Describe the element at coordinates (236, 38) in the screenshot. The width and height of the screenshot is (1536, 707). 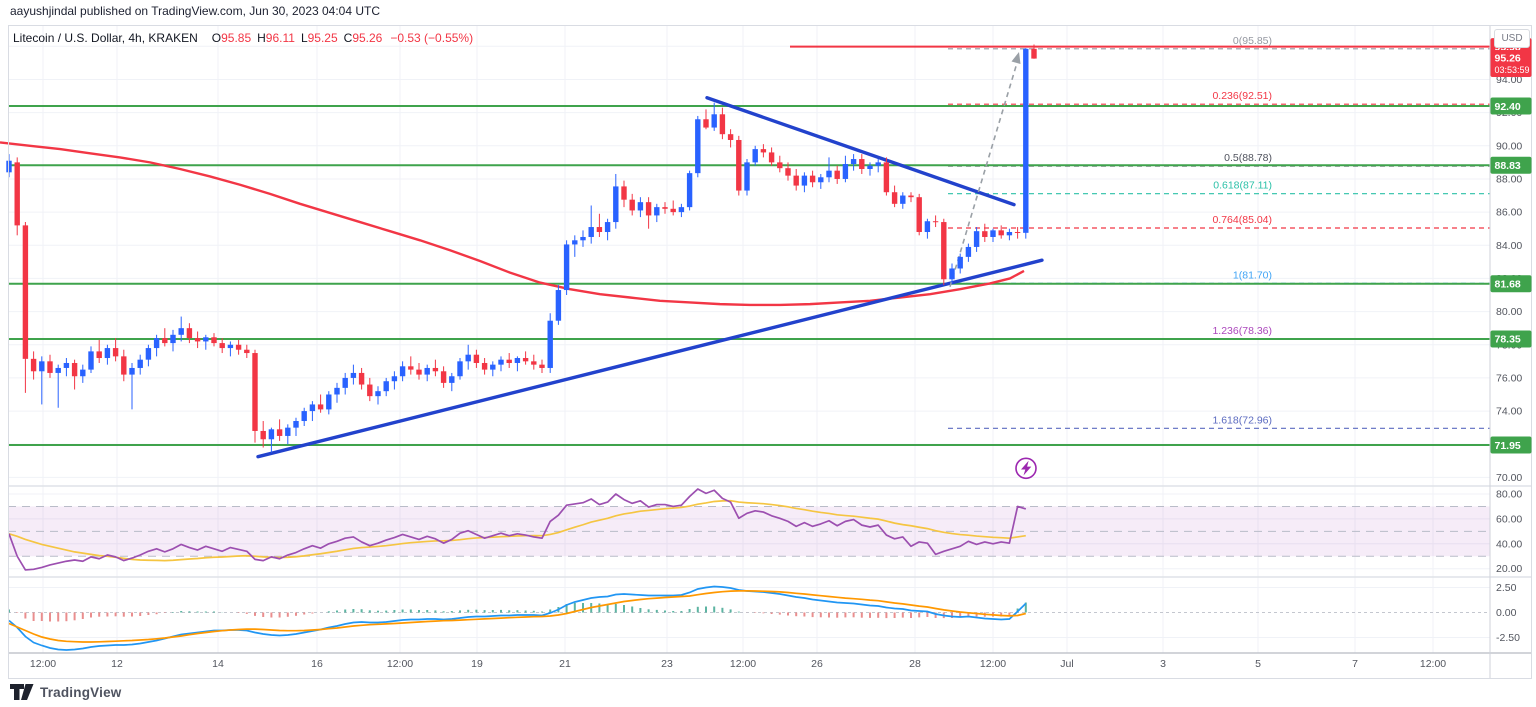
I see `ohlc-value: 95.85` at that location.